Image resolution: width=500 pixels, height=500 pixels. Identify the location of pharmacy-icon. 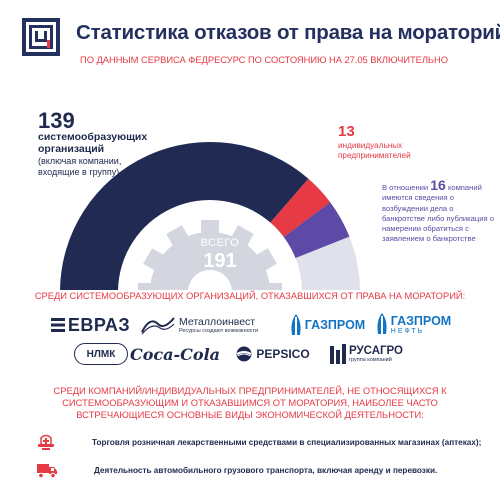
(46, 442).